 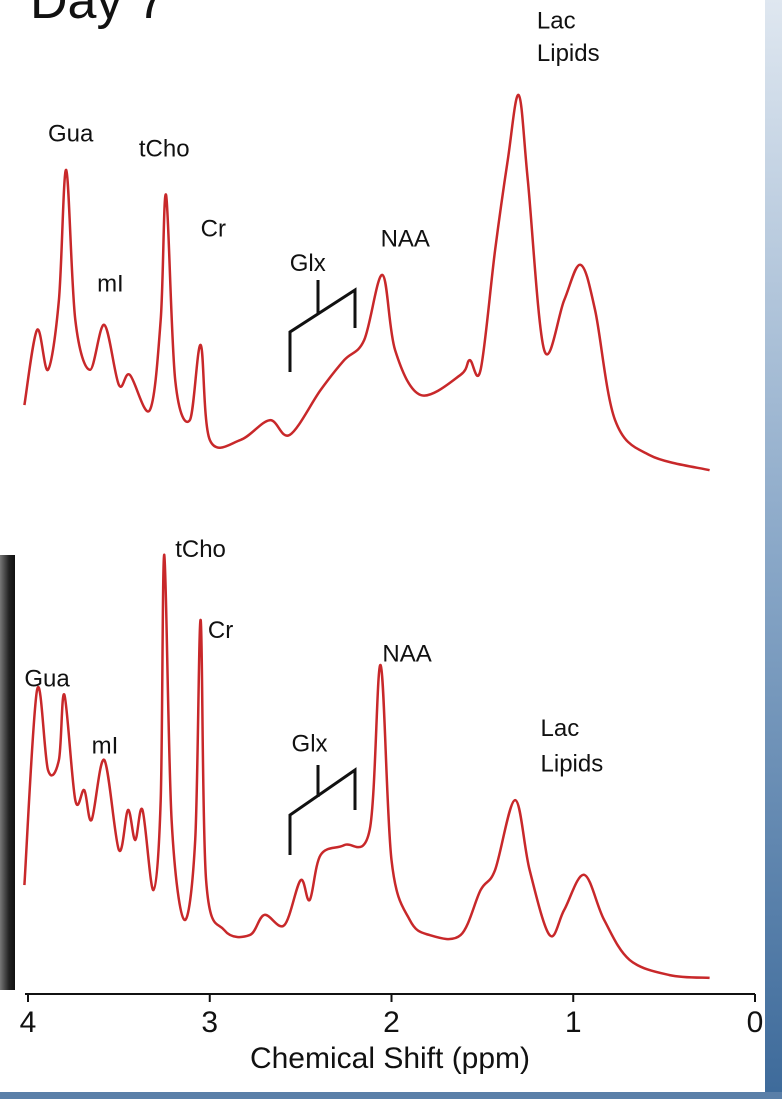 I want to click on x-tick-label: 0, so click(x=755, y=1022).